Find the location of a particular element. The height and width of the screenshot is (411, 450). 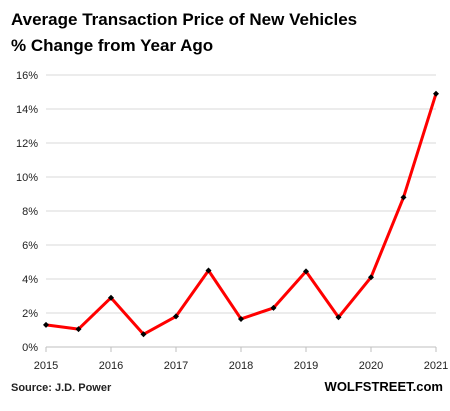

y-tick-label: 10% is located at coordinates (27, 178).